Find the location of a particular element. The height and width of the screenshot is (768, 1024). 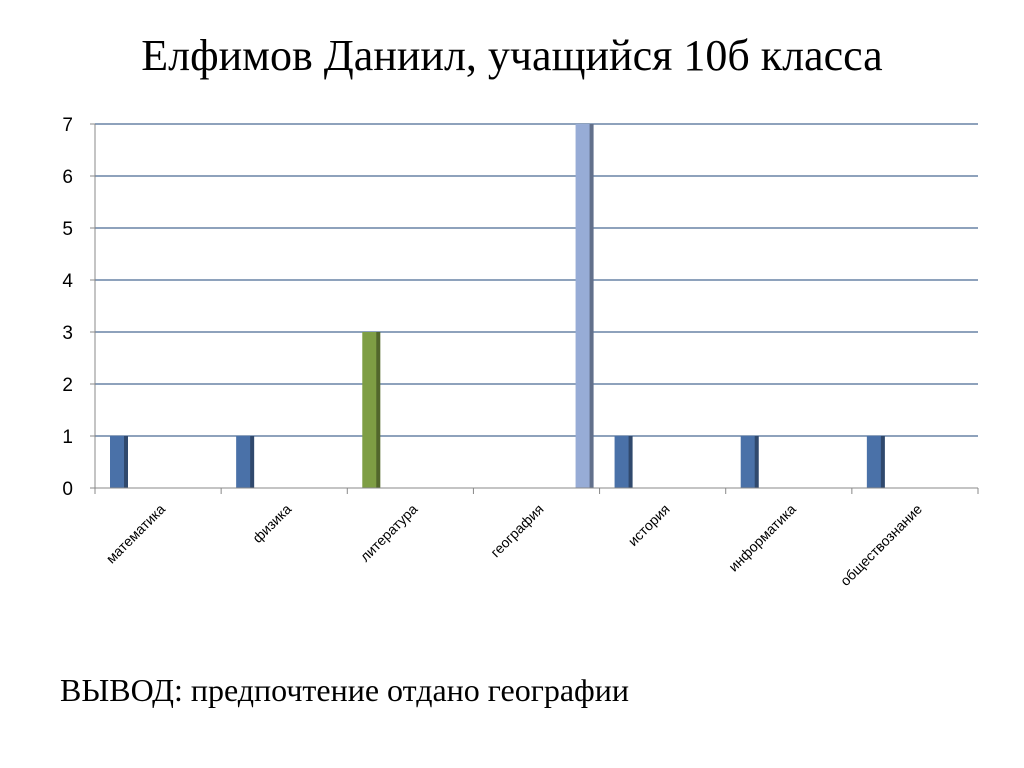

x-category-label: математика is located at coordinates (136, 534).